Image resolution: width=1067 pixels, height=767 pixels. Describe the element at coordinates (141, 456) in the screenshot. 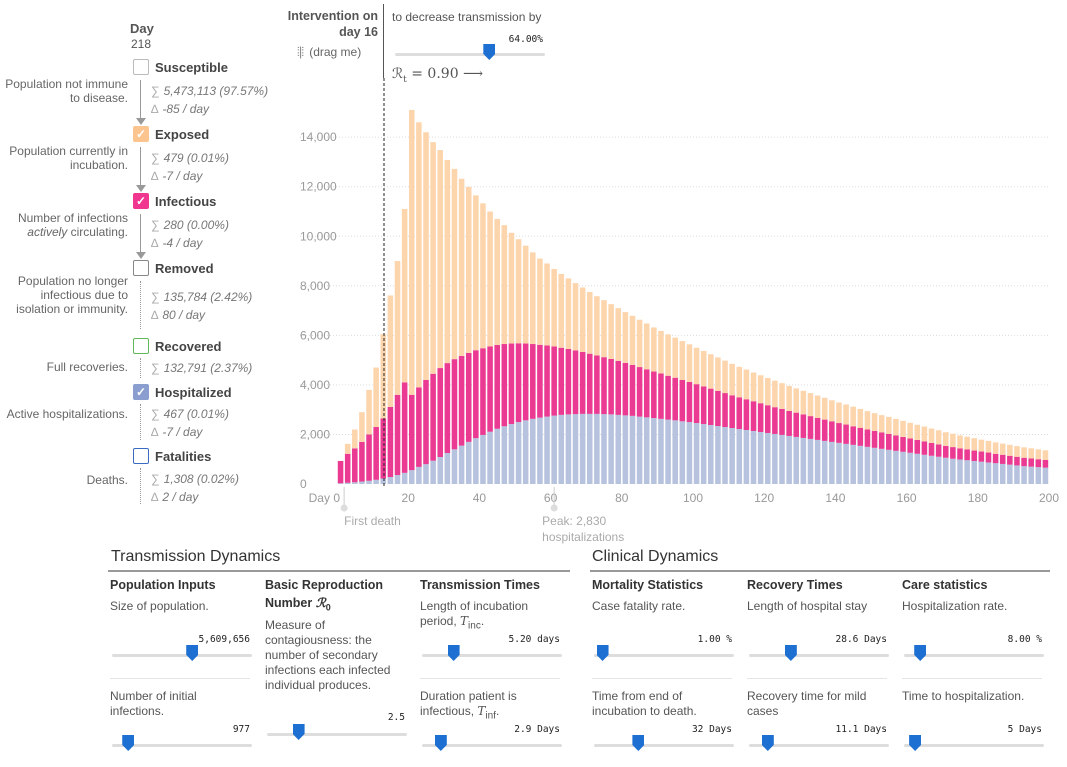

I see `fatalities-checkbox` at that location.